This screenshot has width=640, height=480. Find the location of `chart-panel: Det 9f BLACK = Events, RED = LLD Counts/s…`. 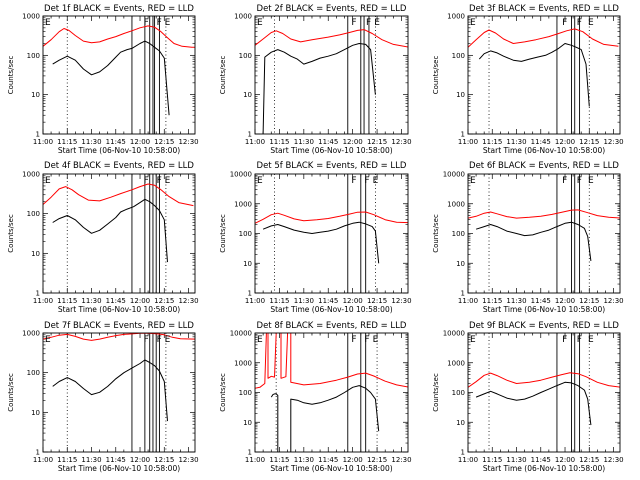

chart-panel: Det 9f BLACK = Events, RED = LLD Counts/s… is located at coordinates (528, 397).